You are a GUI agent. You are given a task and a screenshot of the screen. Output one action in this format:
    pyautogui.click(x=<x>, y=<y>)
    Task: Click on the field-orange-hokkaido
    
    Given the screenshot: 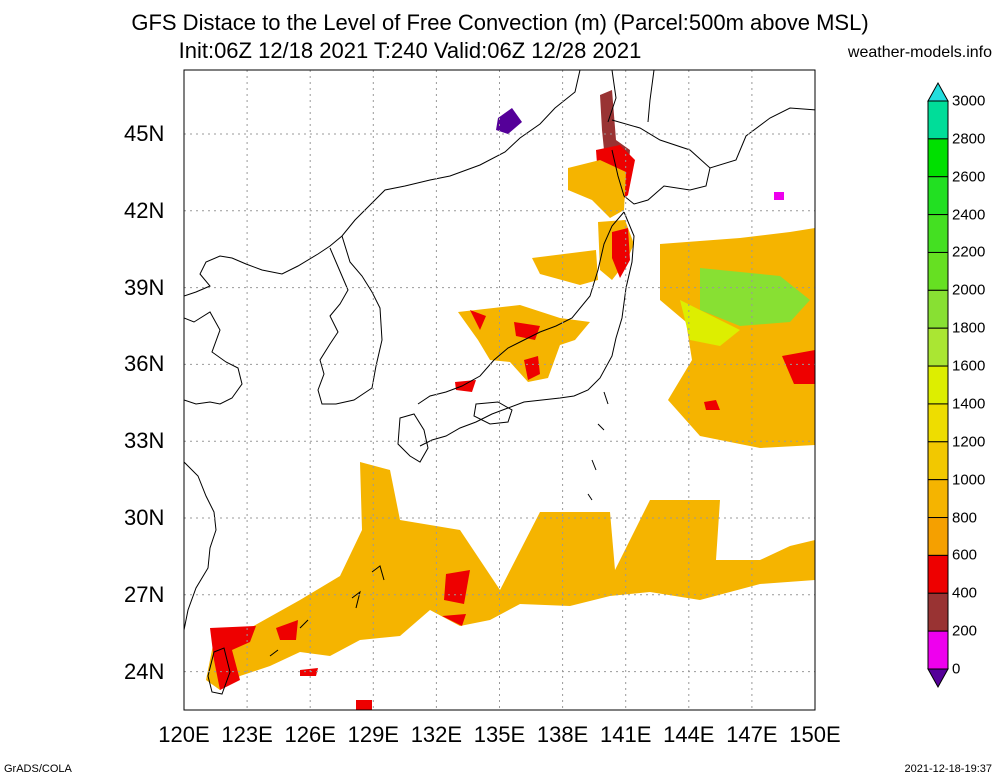 What is the action you would take?
    pyautogui.click(x=597, y=189)
    